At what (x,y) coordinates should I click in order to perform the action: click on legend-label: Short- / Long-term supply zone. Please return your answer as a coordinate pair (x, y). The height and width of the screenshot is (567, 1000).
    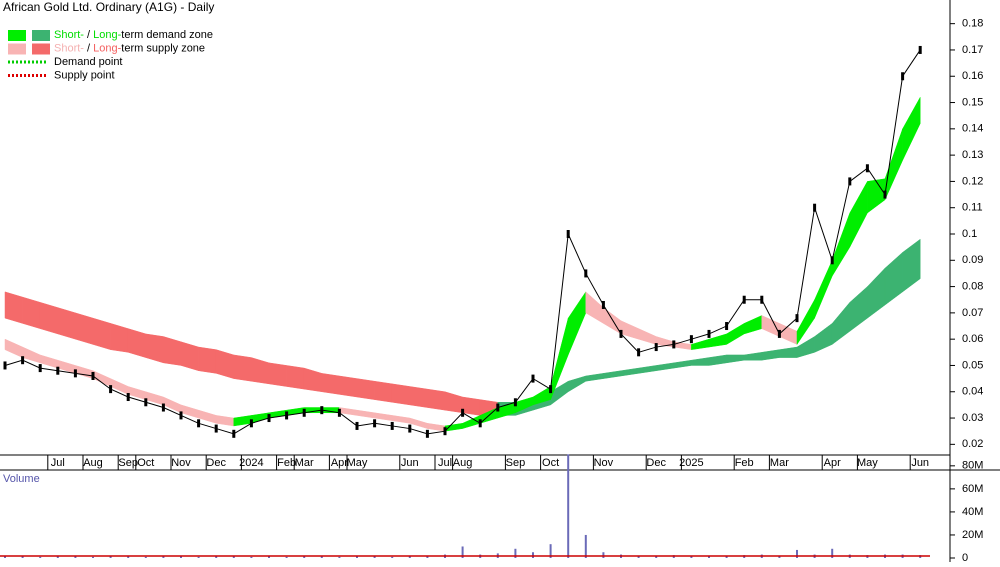
    Looking at the image, I should click on (129, 48).